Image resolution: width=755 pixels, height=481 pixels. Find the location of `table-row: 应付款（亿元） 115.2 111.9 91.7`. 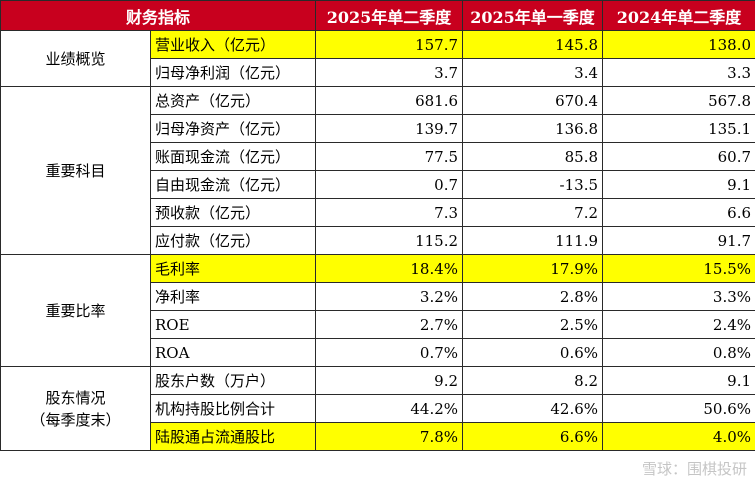

table-row: 应付款（亿元） 115.2 111.9 91.7 is located at coordinates (378, 240).